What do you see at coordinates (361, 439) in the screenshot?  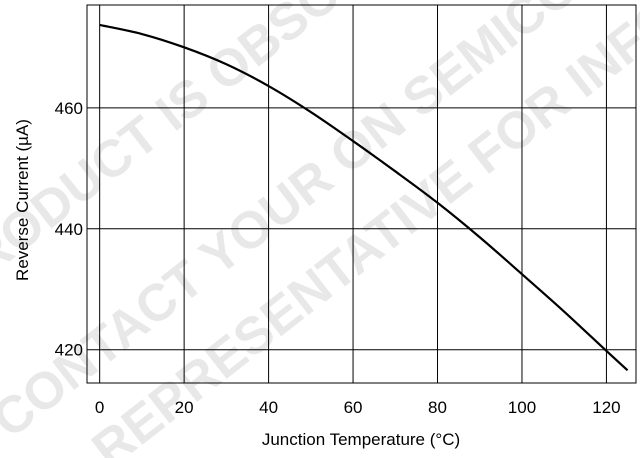 I see `x-axis-label: Junction Temperature (°C)` at bounding box center [361, 439].